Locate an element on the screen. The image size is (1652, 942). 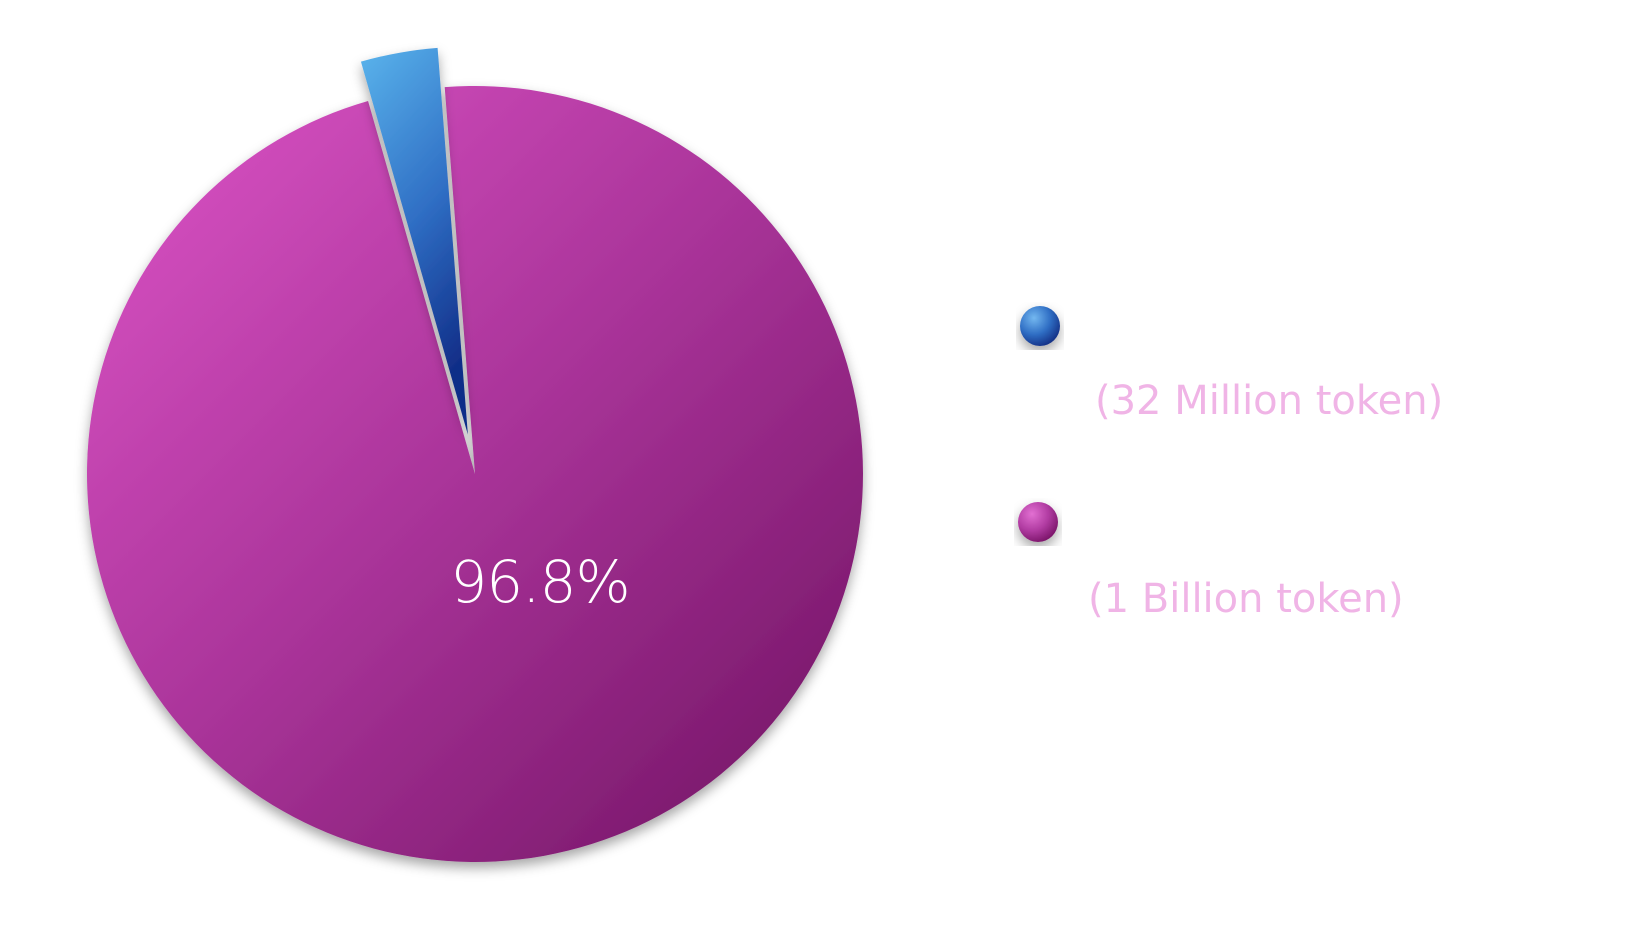
legend-label-1-billion-token: (1 Billion token) is located at coordinates (1246, 599).